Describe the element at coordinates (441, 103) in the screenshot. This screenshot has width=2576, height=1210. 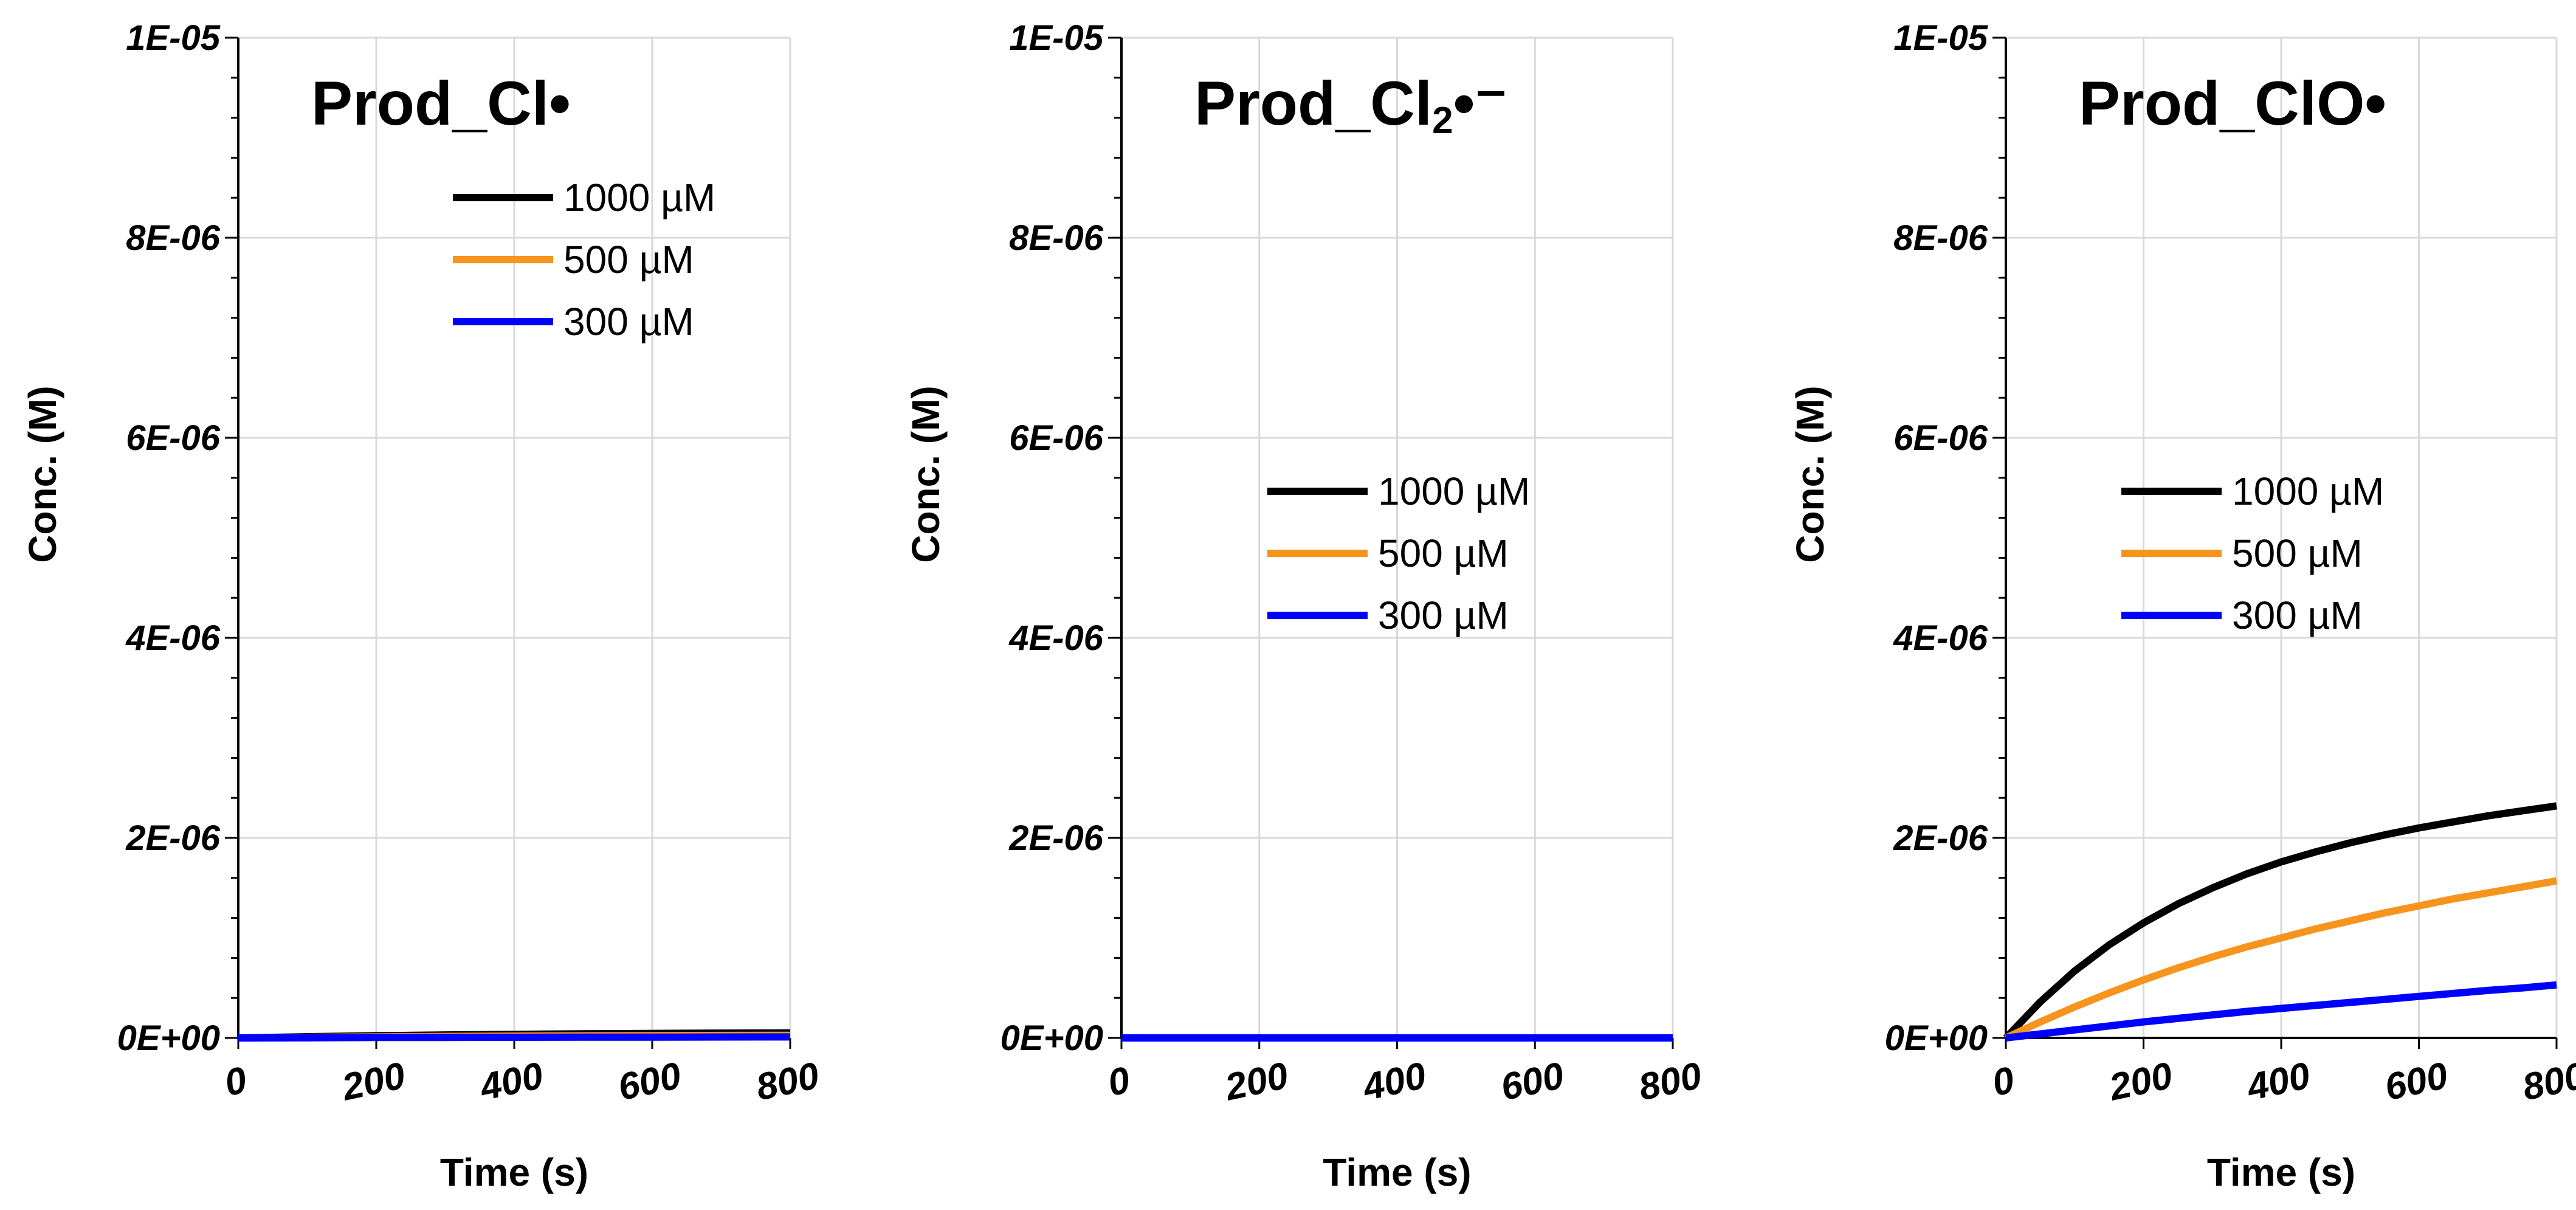
I see `panel-title: Prod_Cl•` at that location.